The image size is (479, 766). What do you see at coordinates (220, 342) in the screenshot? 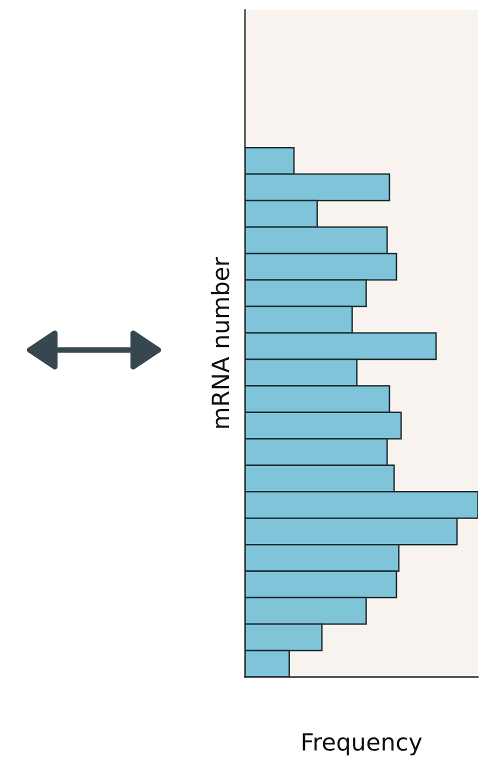
I see `y-axis-title: mRNA number` at bounding box center [220, 342].